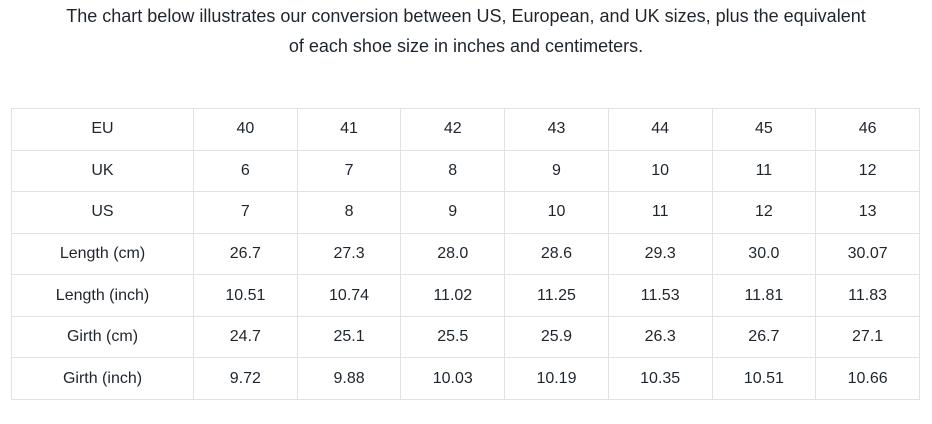 This screenshot has height=424, width=932. What do you see at coordinates (660, 337) in the screenshot?
I see `table-cell: 26.3` at bounding box center [660, 337].